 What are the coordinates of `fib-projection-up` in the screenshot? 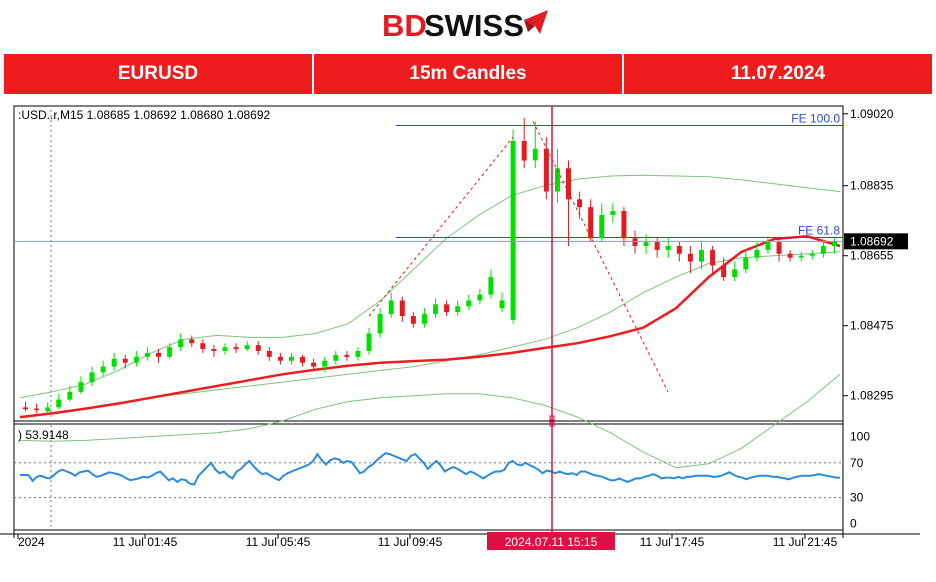 It's located at (441, 226).